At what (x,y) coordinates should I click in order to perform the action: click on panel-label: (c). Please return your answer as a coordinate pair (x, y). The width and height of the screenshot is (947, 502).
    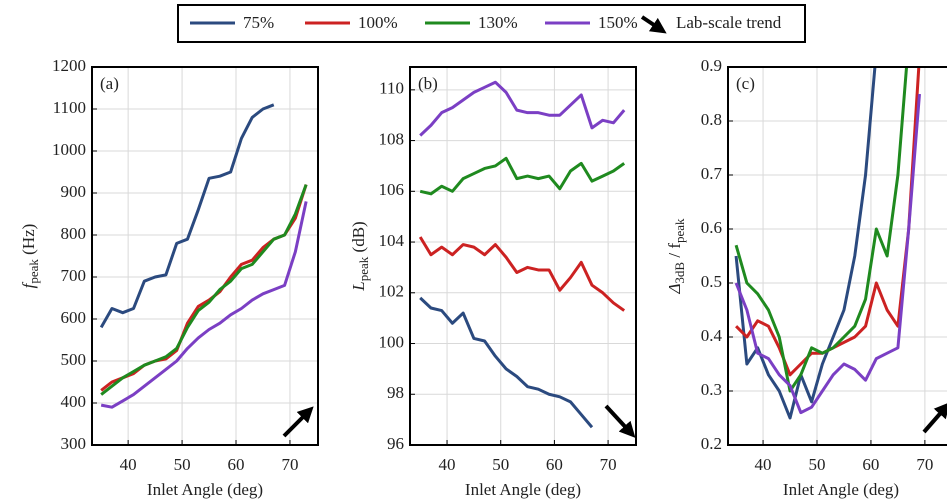
    Looking at the image, I should click on (745, 83).